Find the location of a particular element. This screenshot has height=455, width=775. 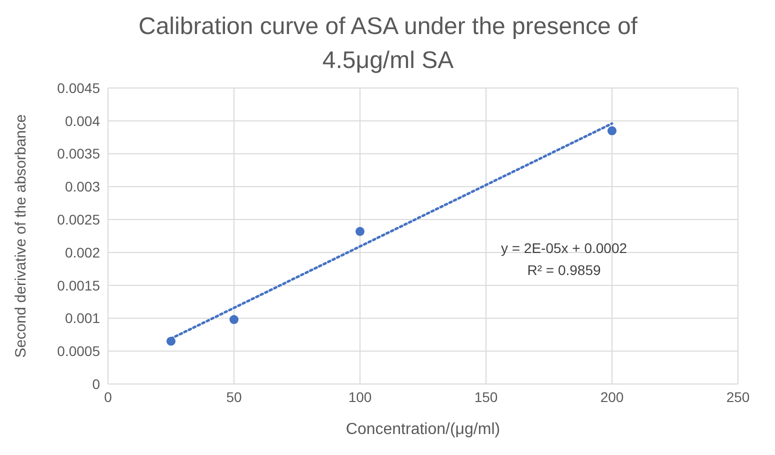

y-tick-label: 0.0015 is located at coordinates (78, 285).